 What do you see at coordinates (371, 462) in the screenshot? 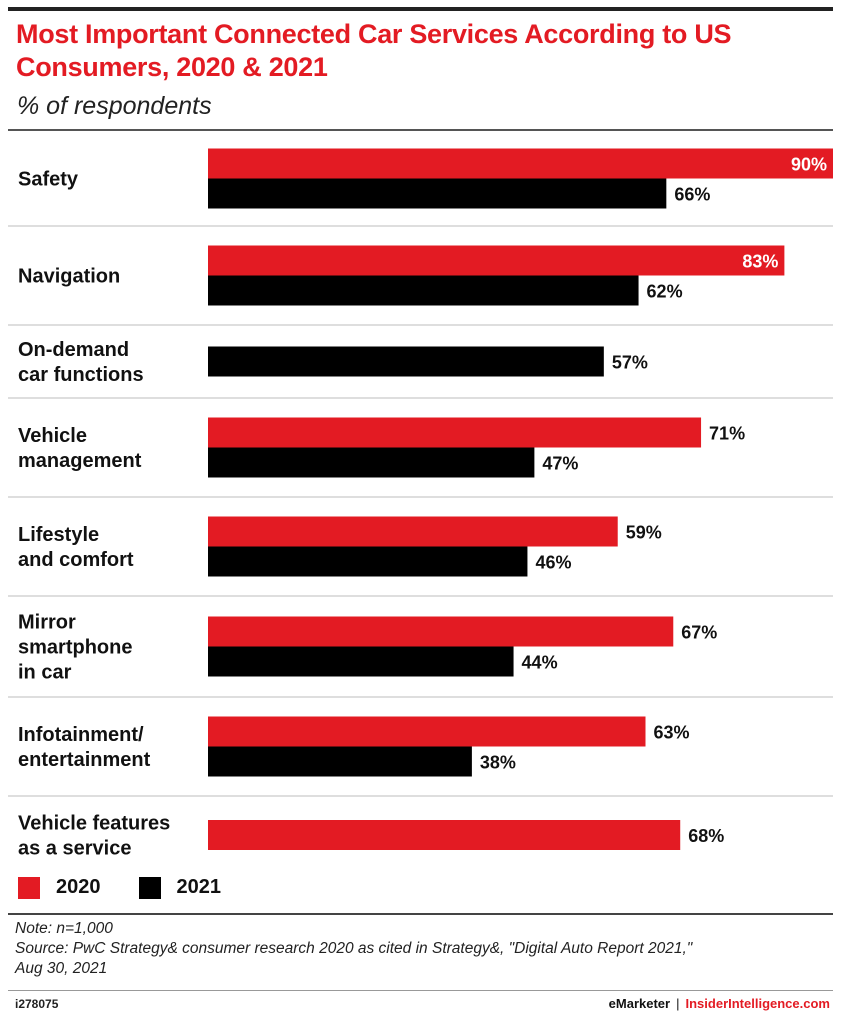
I see `bar-2021-vehicle-management` at bounding box center [371, 462].